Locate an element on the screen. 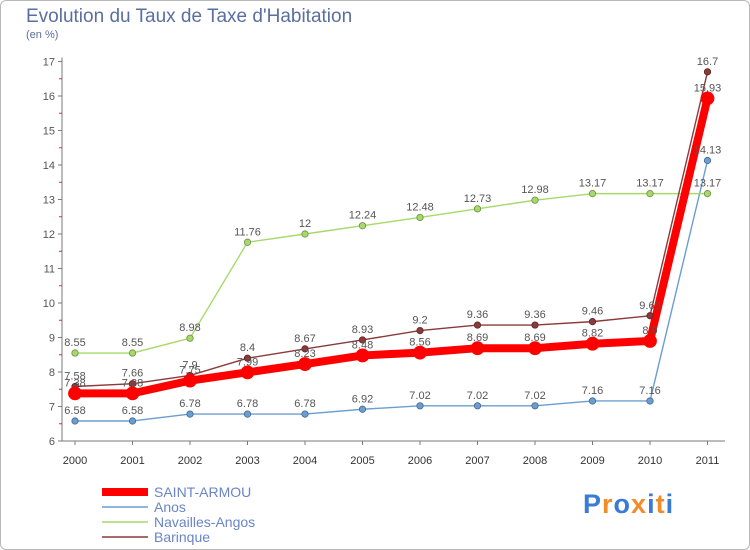 This screenshot has height=550, width=750. data-label: 7.99 is located at coordinates (247, 362).